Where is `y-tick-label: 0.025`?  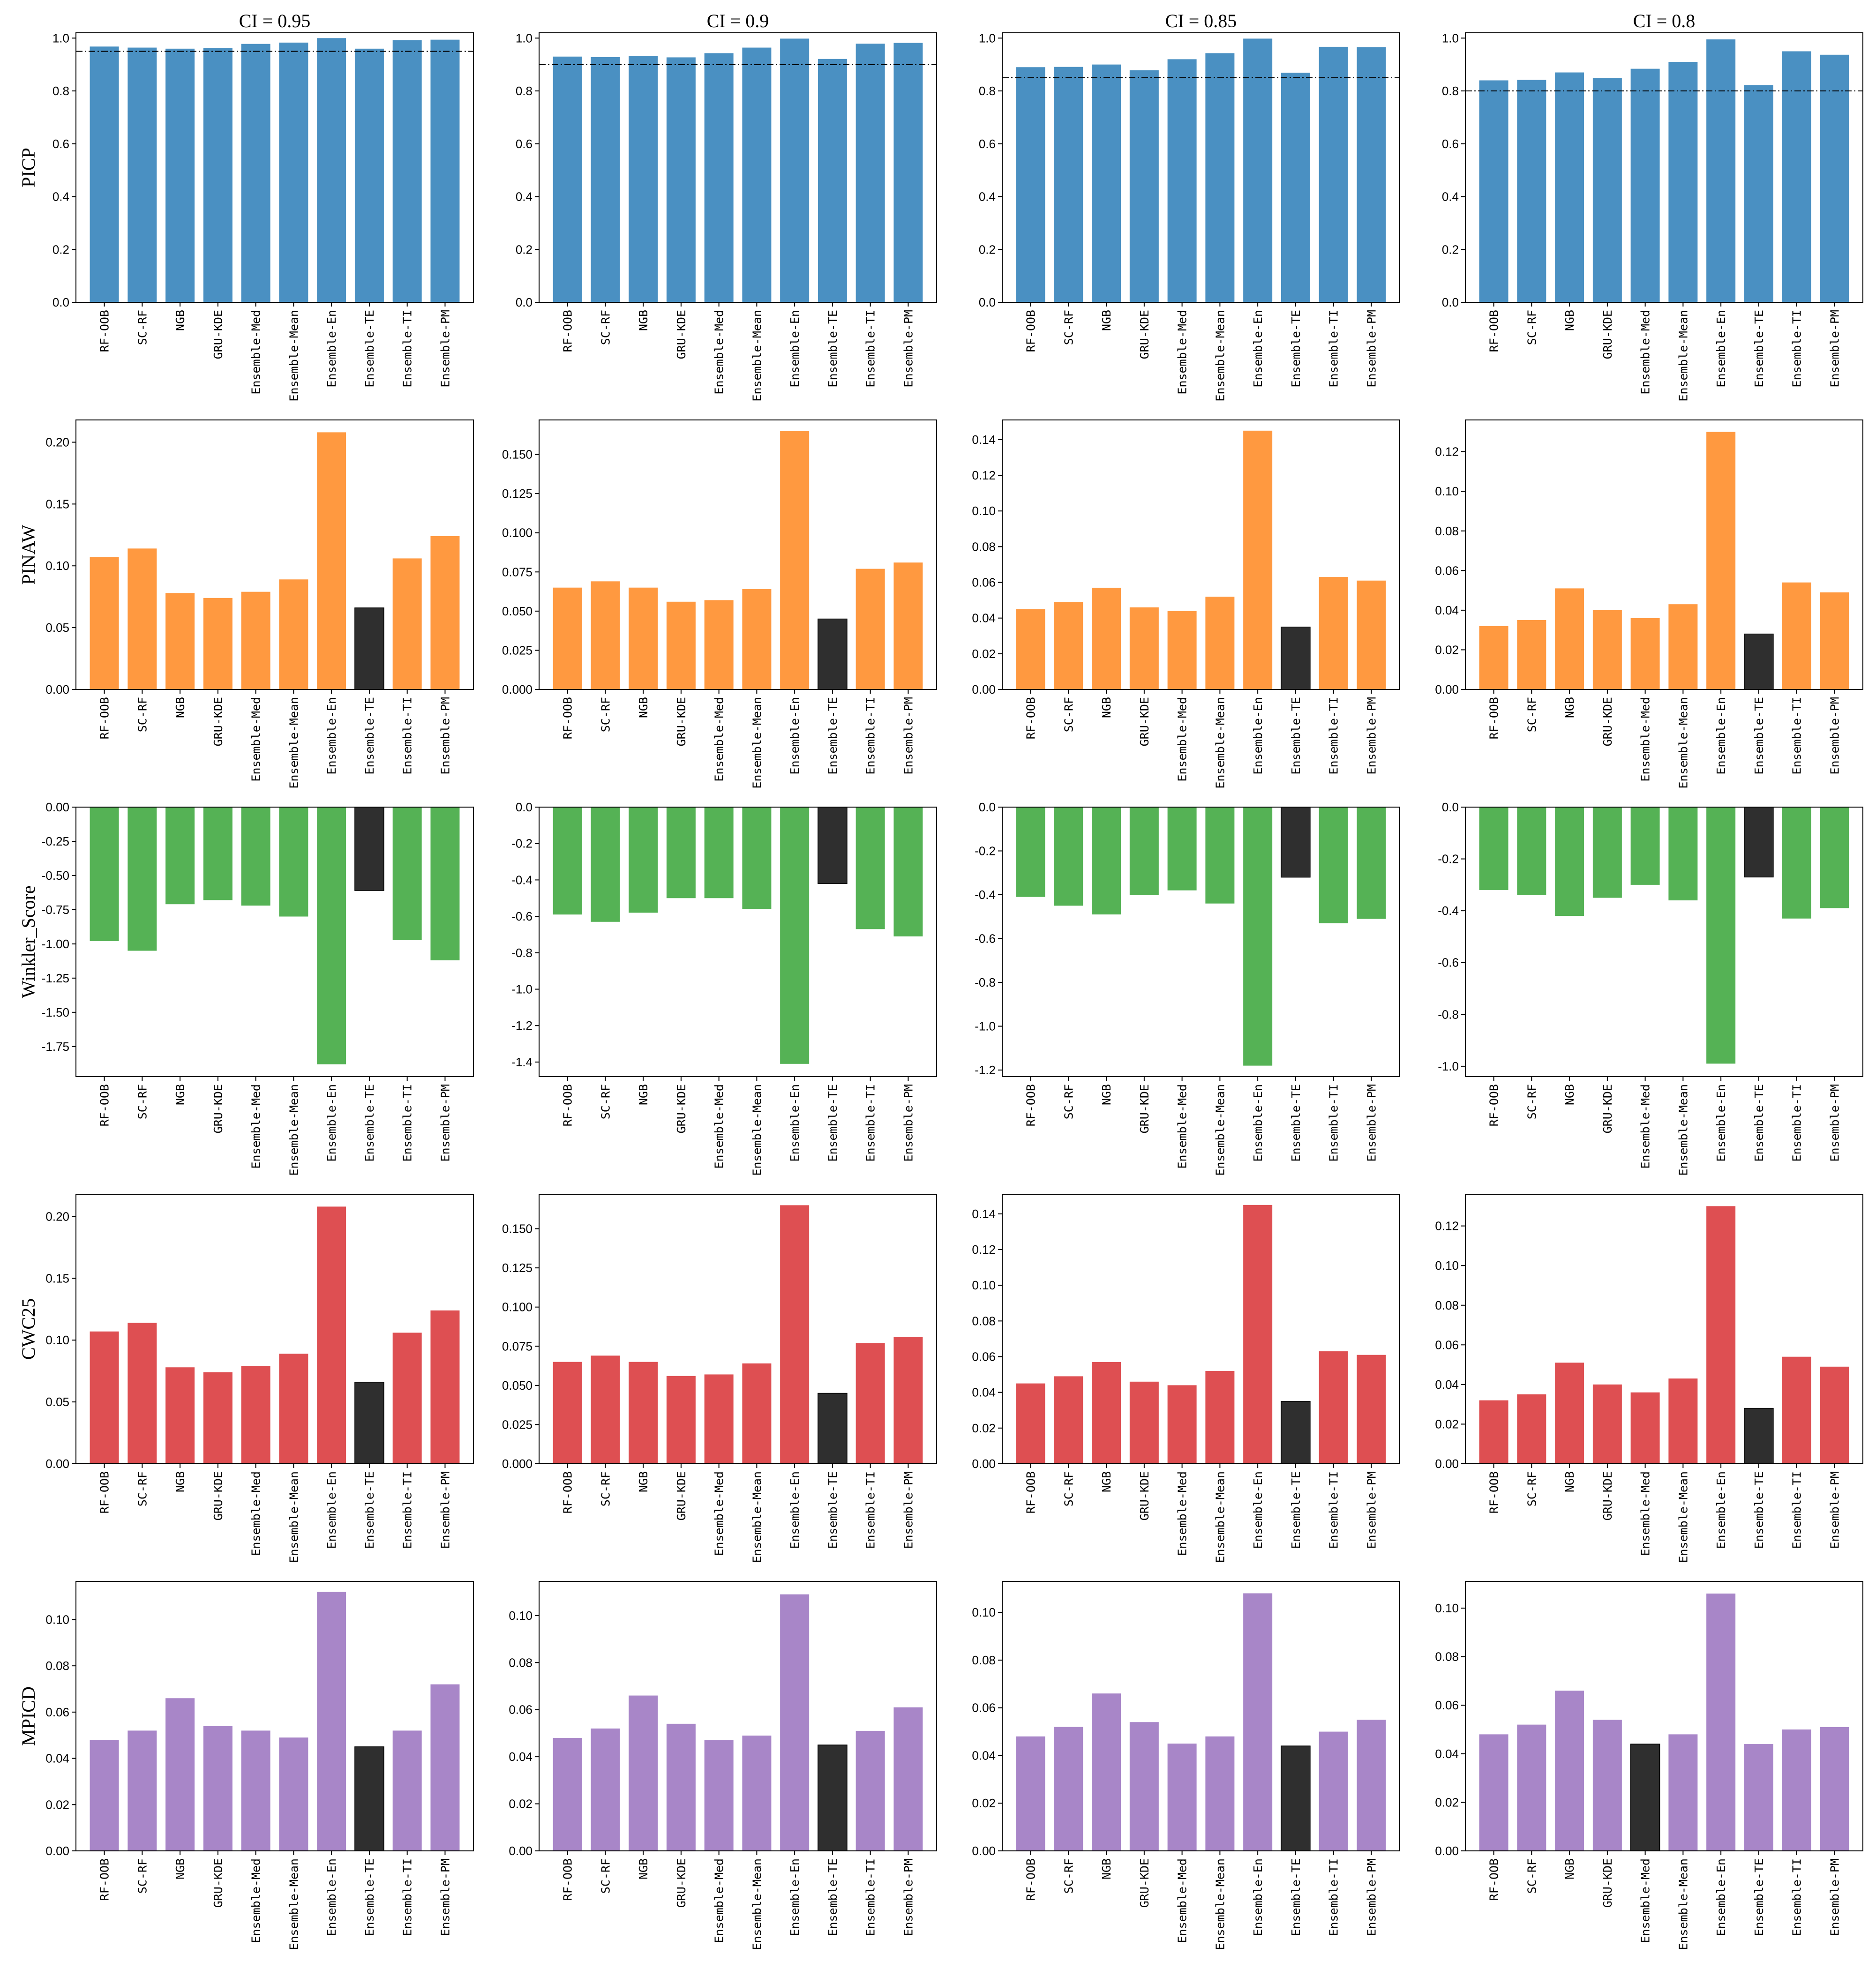 y-tick-label: 0.025 is located at coordinates (517, 650).